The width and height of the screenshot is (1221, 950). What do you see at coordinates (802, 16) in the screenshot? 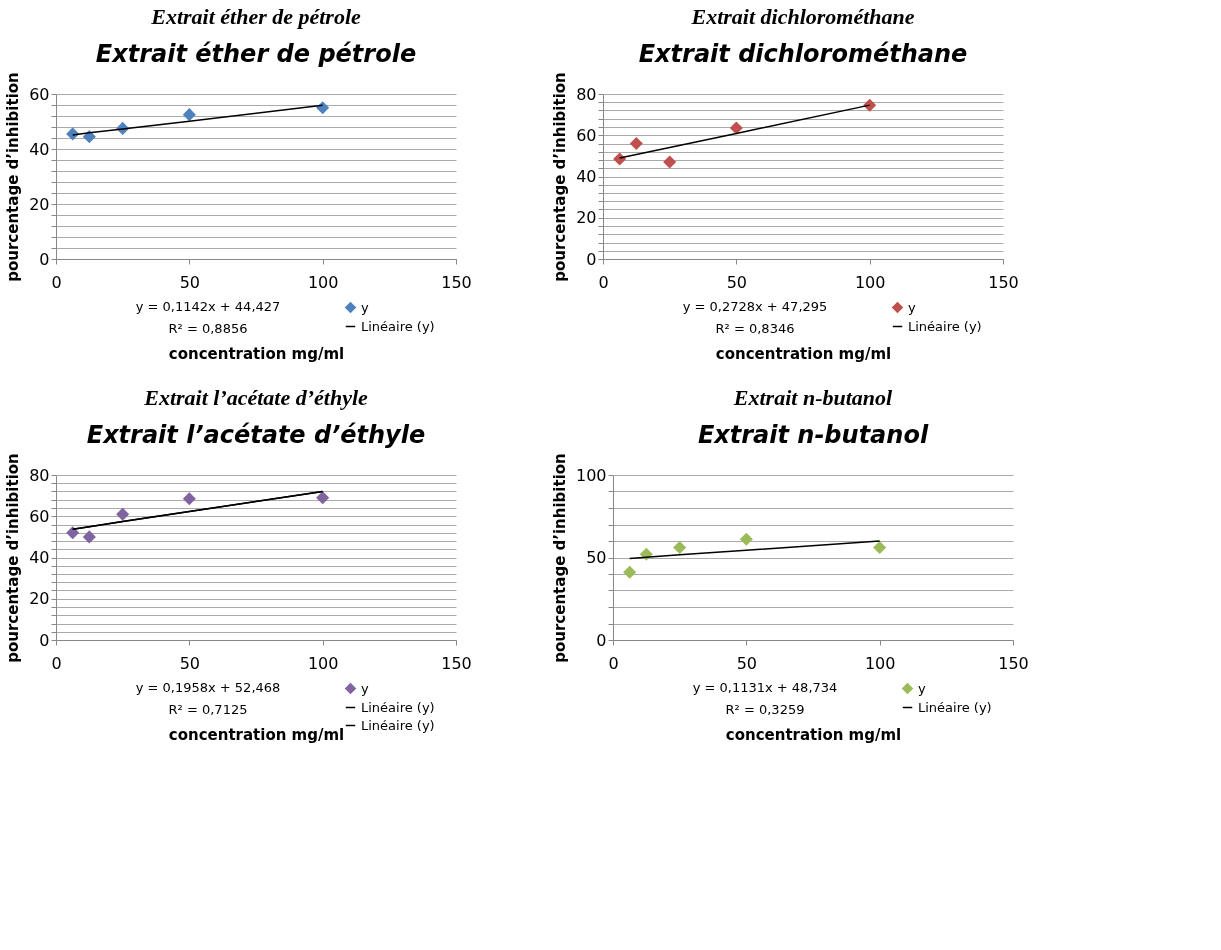
I see `chart-title: Extrait dichlorométhane` at bounding box center [802, 16].